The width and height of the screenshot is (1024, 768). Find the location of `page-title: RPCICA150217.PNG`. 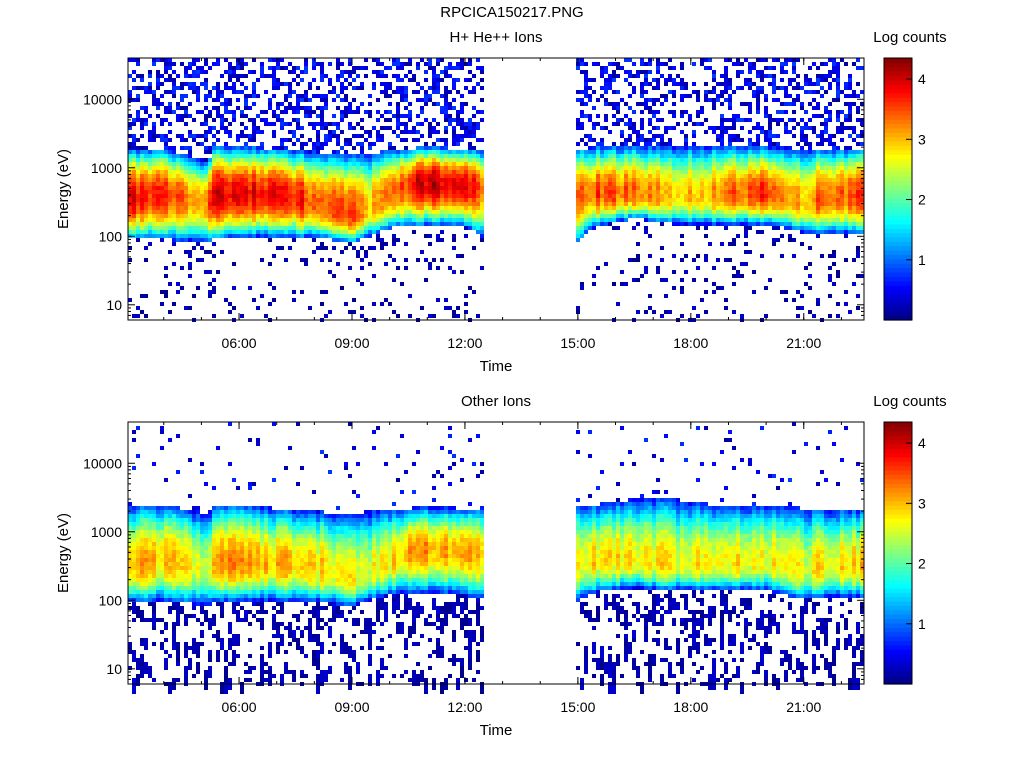

page-title: RPCICA150217.PNG is located at coordinates (512, 12).